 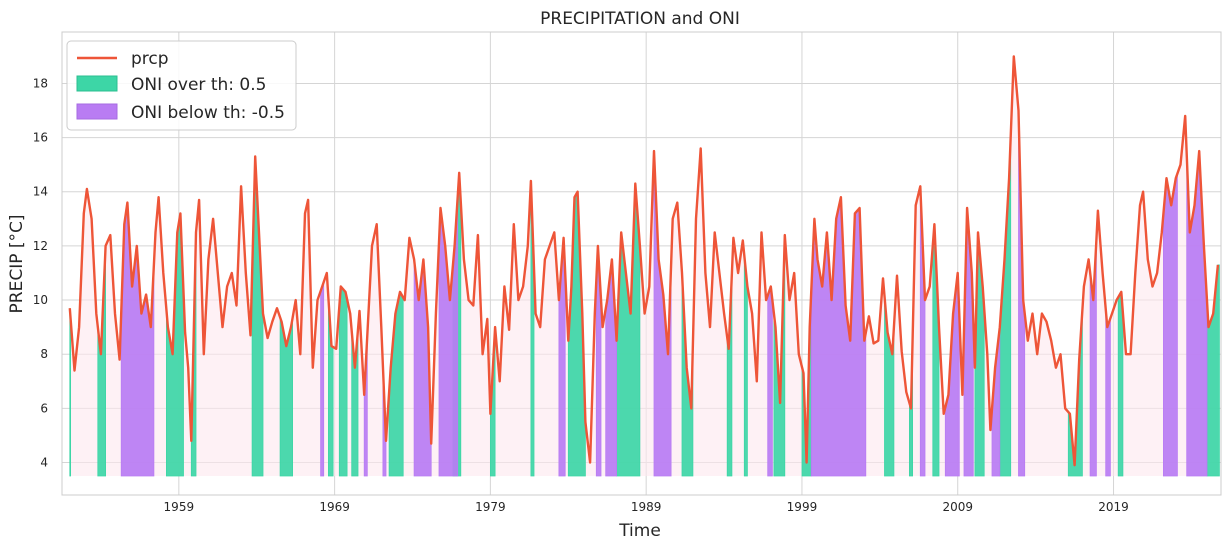 I want to click on x-tick-label: 1989, so click(x=646, y=507).